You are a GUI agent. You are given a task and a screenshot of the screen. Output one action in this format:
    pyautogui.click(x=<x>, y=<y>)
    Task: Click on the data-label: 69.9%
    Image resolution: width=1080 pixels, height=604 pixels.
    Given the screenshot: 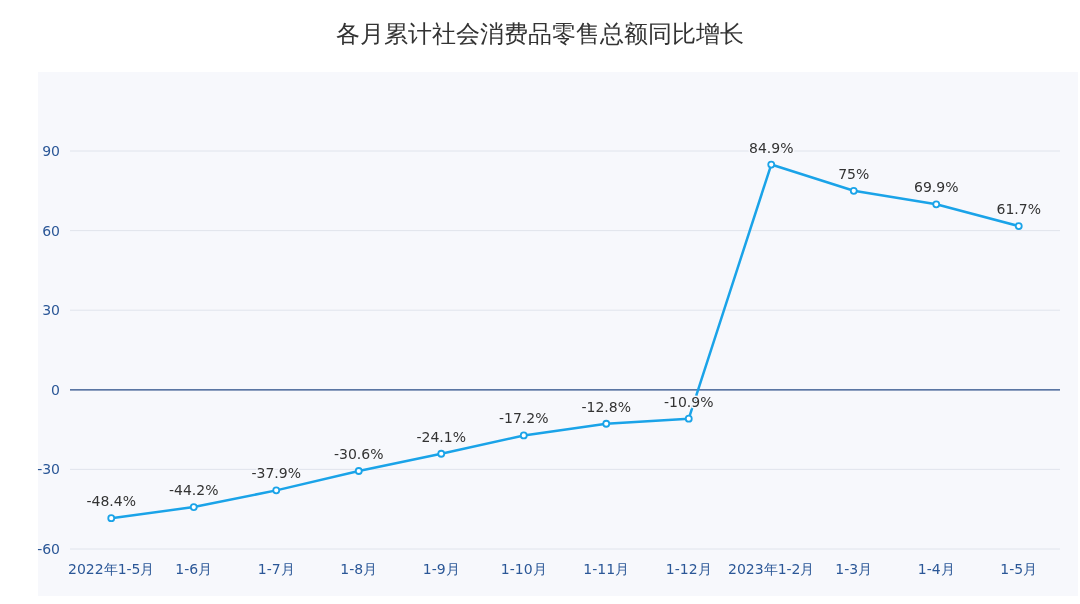 What is the action you would take?
    pyautogui.click(x=936, y=187)
    